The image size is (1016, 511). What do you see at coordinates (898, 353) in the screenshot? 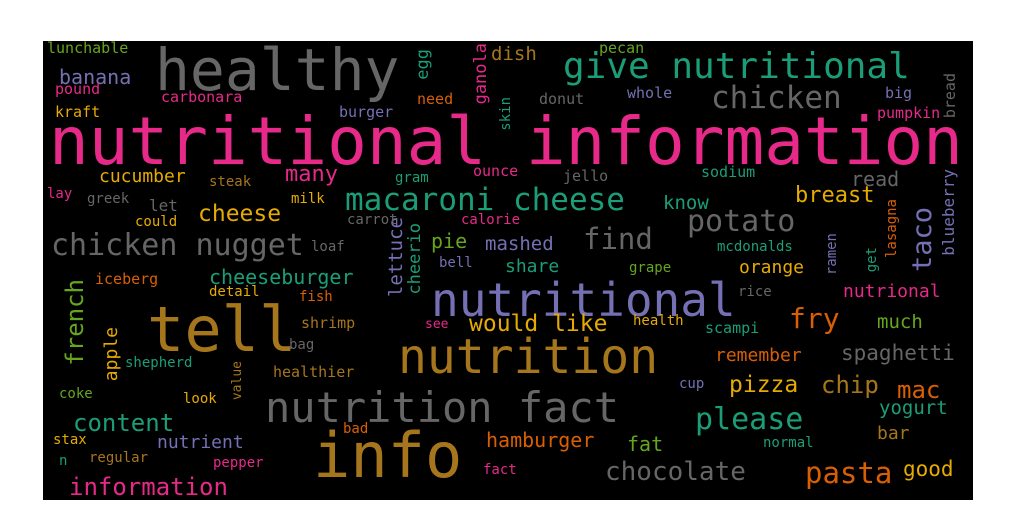
I see `wordcloud-word-spaghetti: spaghetti` at bounding box center [898, 353].